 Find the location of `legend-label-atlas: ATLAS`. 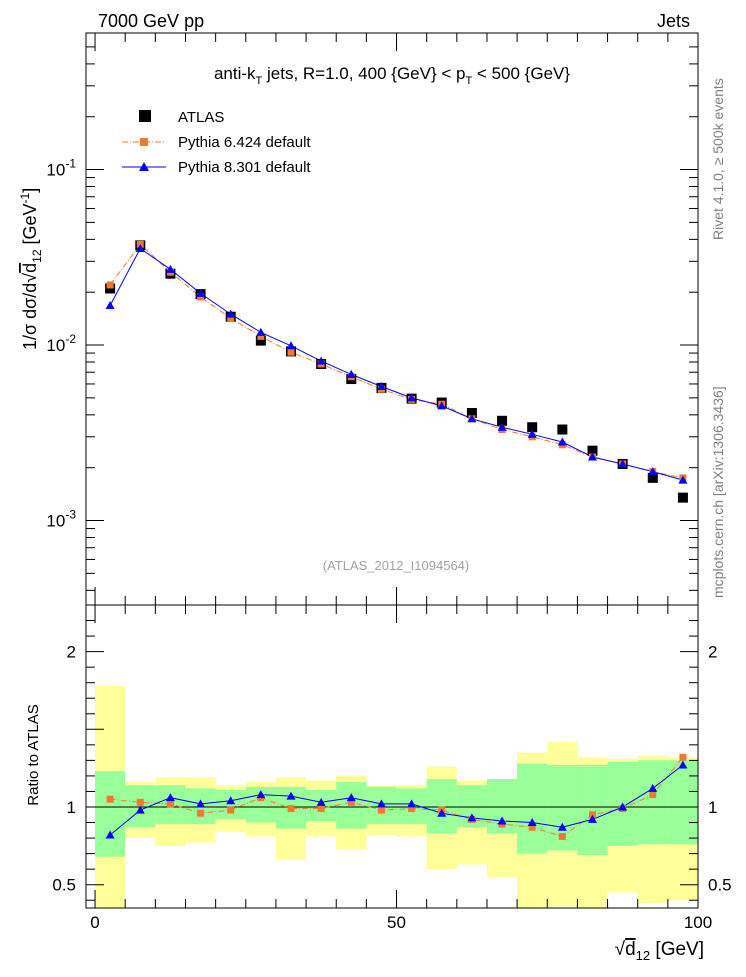

legend-label-atlas: ATLAS is located at coordinates (201, 117).